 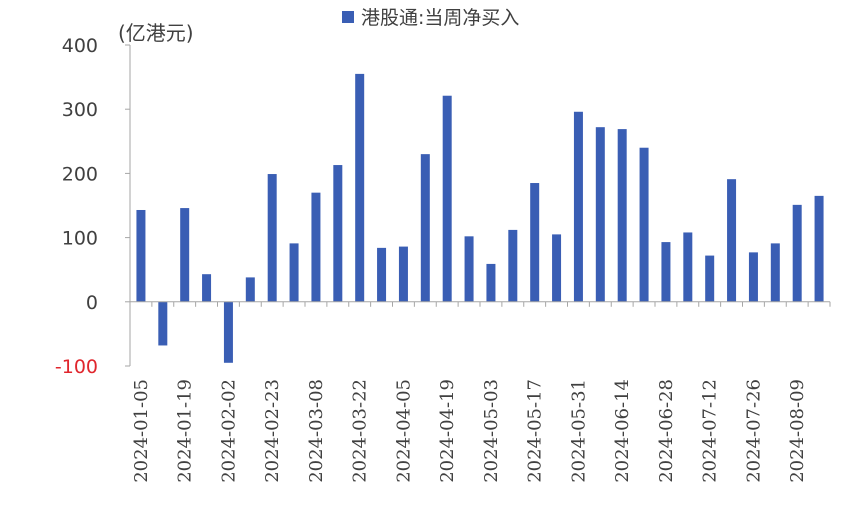 I want to click on y-tick-label: 400, so click(x=80, y=46).